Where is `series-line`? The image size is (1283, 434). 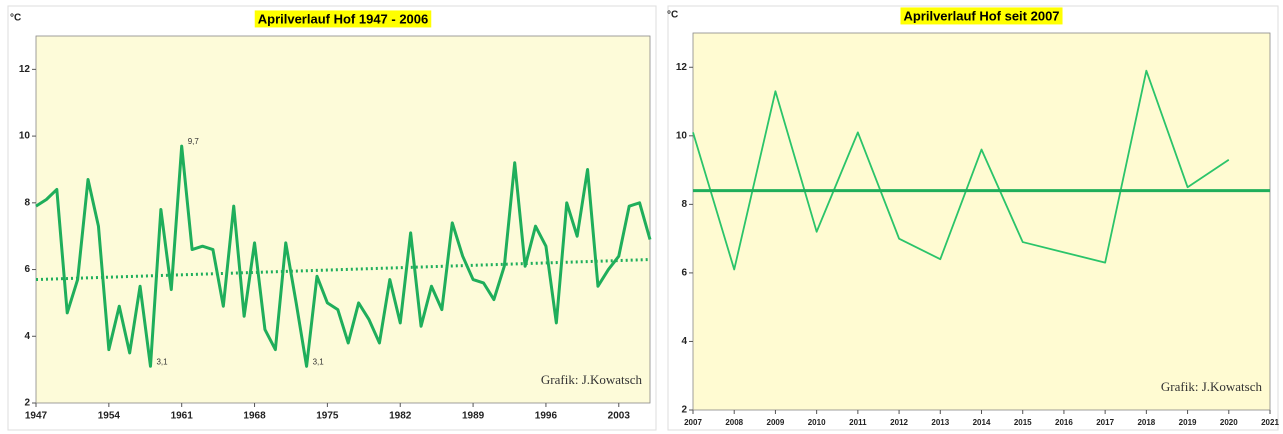 series-line is located at coordinates (343, 270).